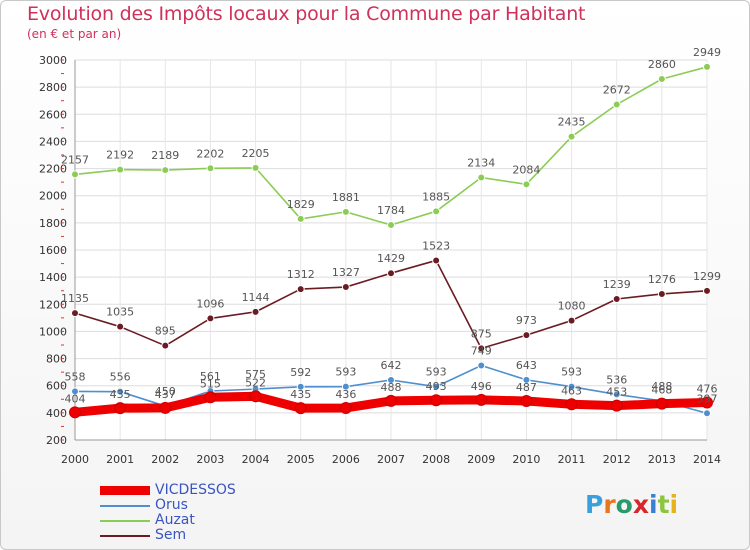 The image size is (750, 550). Describe the element at coordinates (640, 504) in the screenshot. I see `logo-letter: x` at that location.